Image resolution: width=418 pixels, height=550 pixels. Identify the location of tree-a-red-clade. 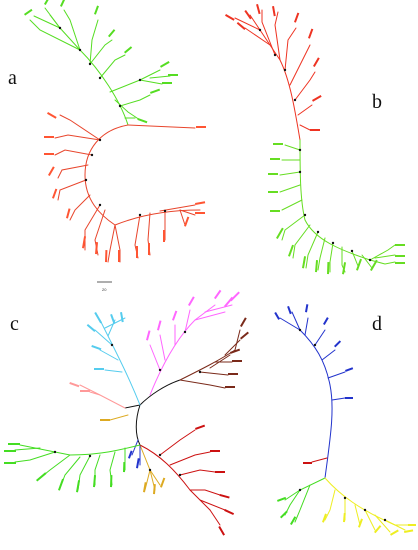
(127, 188).